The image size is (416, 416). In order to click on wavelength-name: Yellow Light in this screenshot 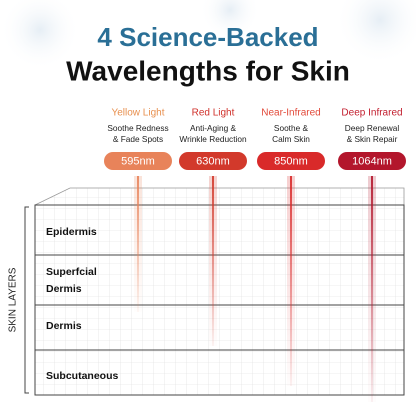, I will do `click(137, 113)`.